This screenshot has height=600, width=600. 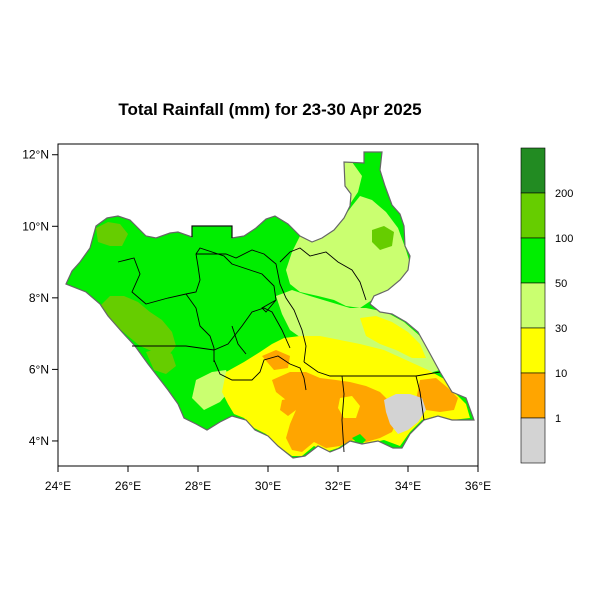 I want to click on x-axis: 24°E 26°E 28°E 30°E 32°E 34°E 36°E, so click(x=268, y=479).